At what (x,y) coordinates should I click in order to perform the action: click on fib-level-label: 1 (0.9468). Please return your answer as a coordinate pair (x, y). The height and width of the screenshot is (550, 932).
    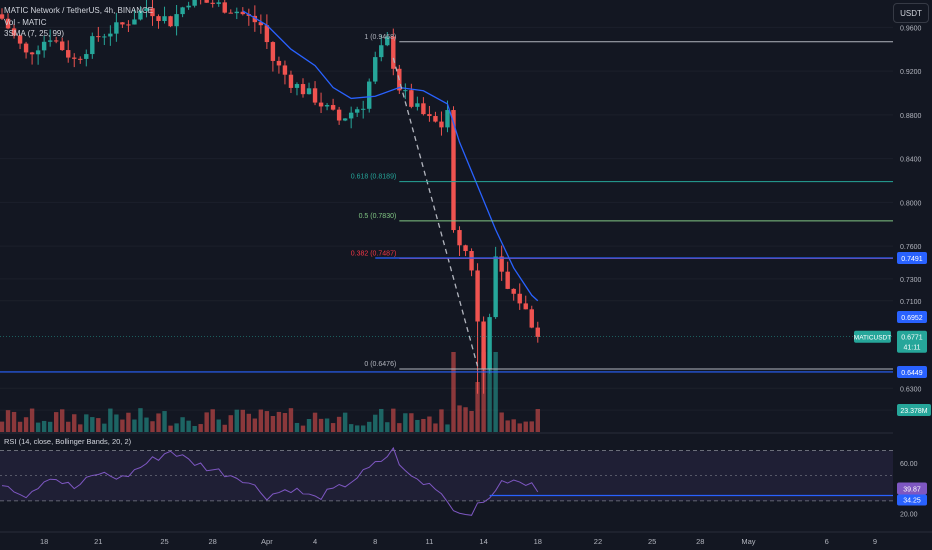
    Looking at the image, I should click on (380, 37).